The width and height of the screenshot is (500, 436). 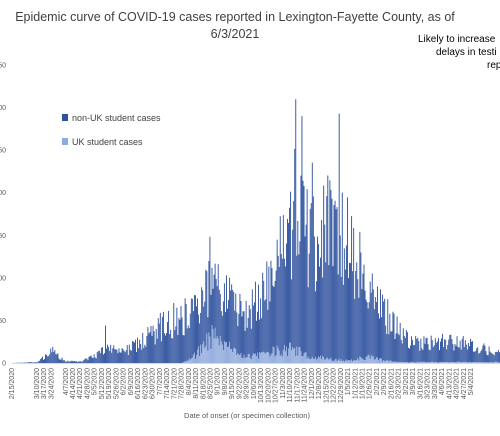 I want to click on y-tick-label: 50, so click(x=3, y=321).